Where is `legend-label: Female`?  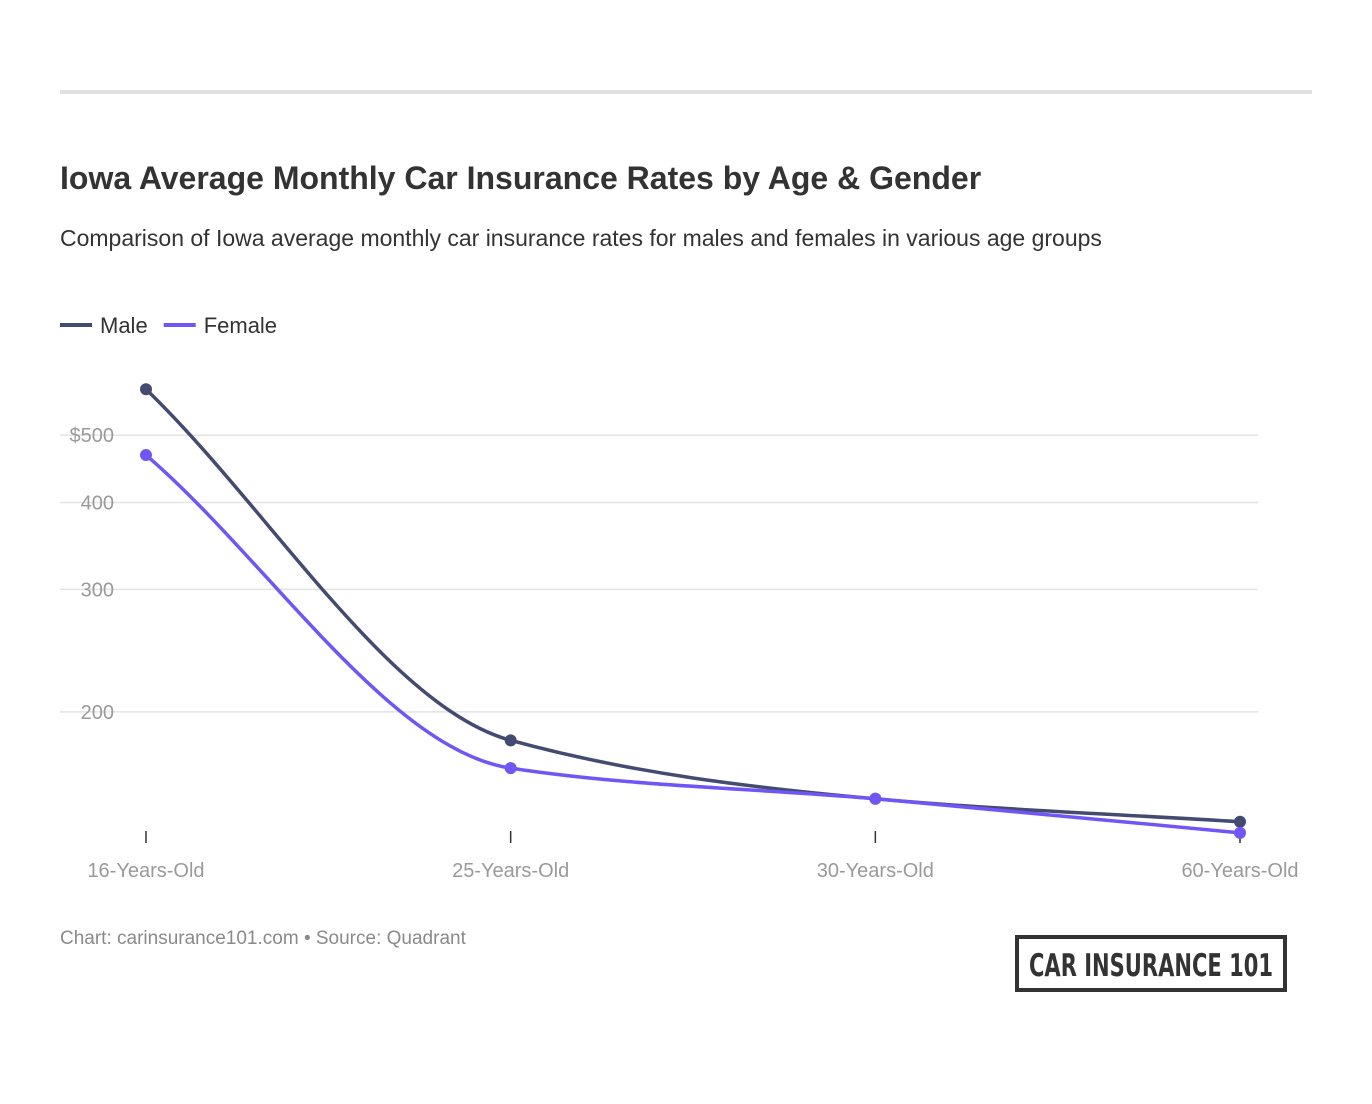
legend-label: Female is located at coordinates (240, 325).